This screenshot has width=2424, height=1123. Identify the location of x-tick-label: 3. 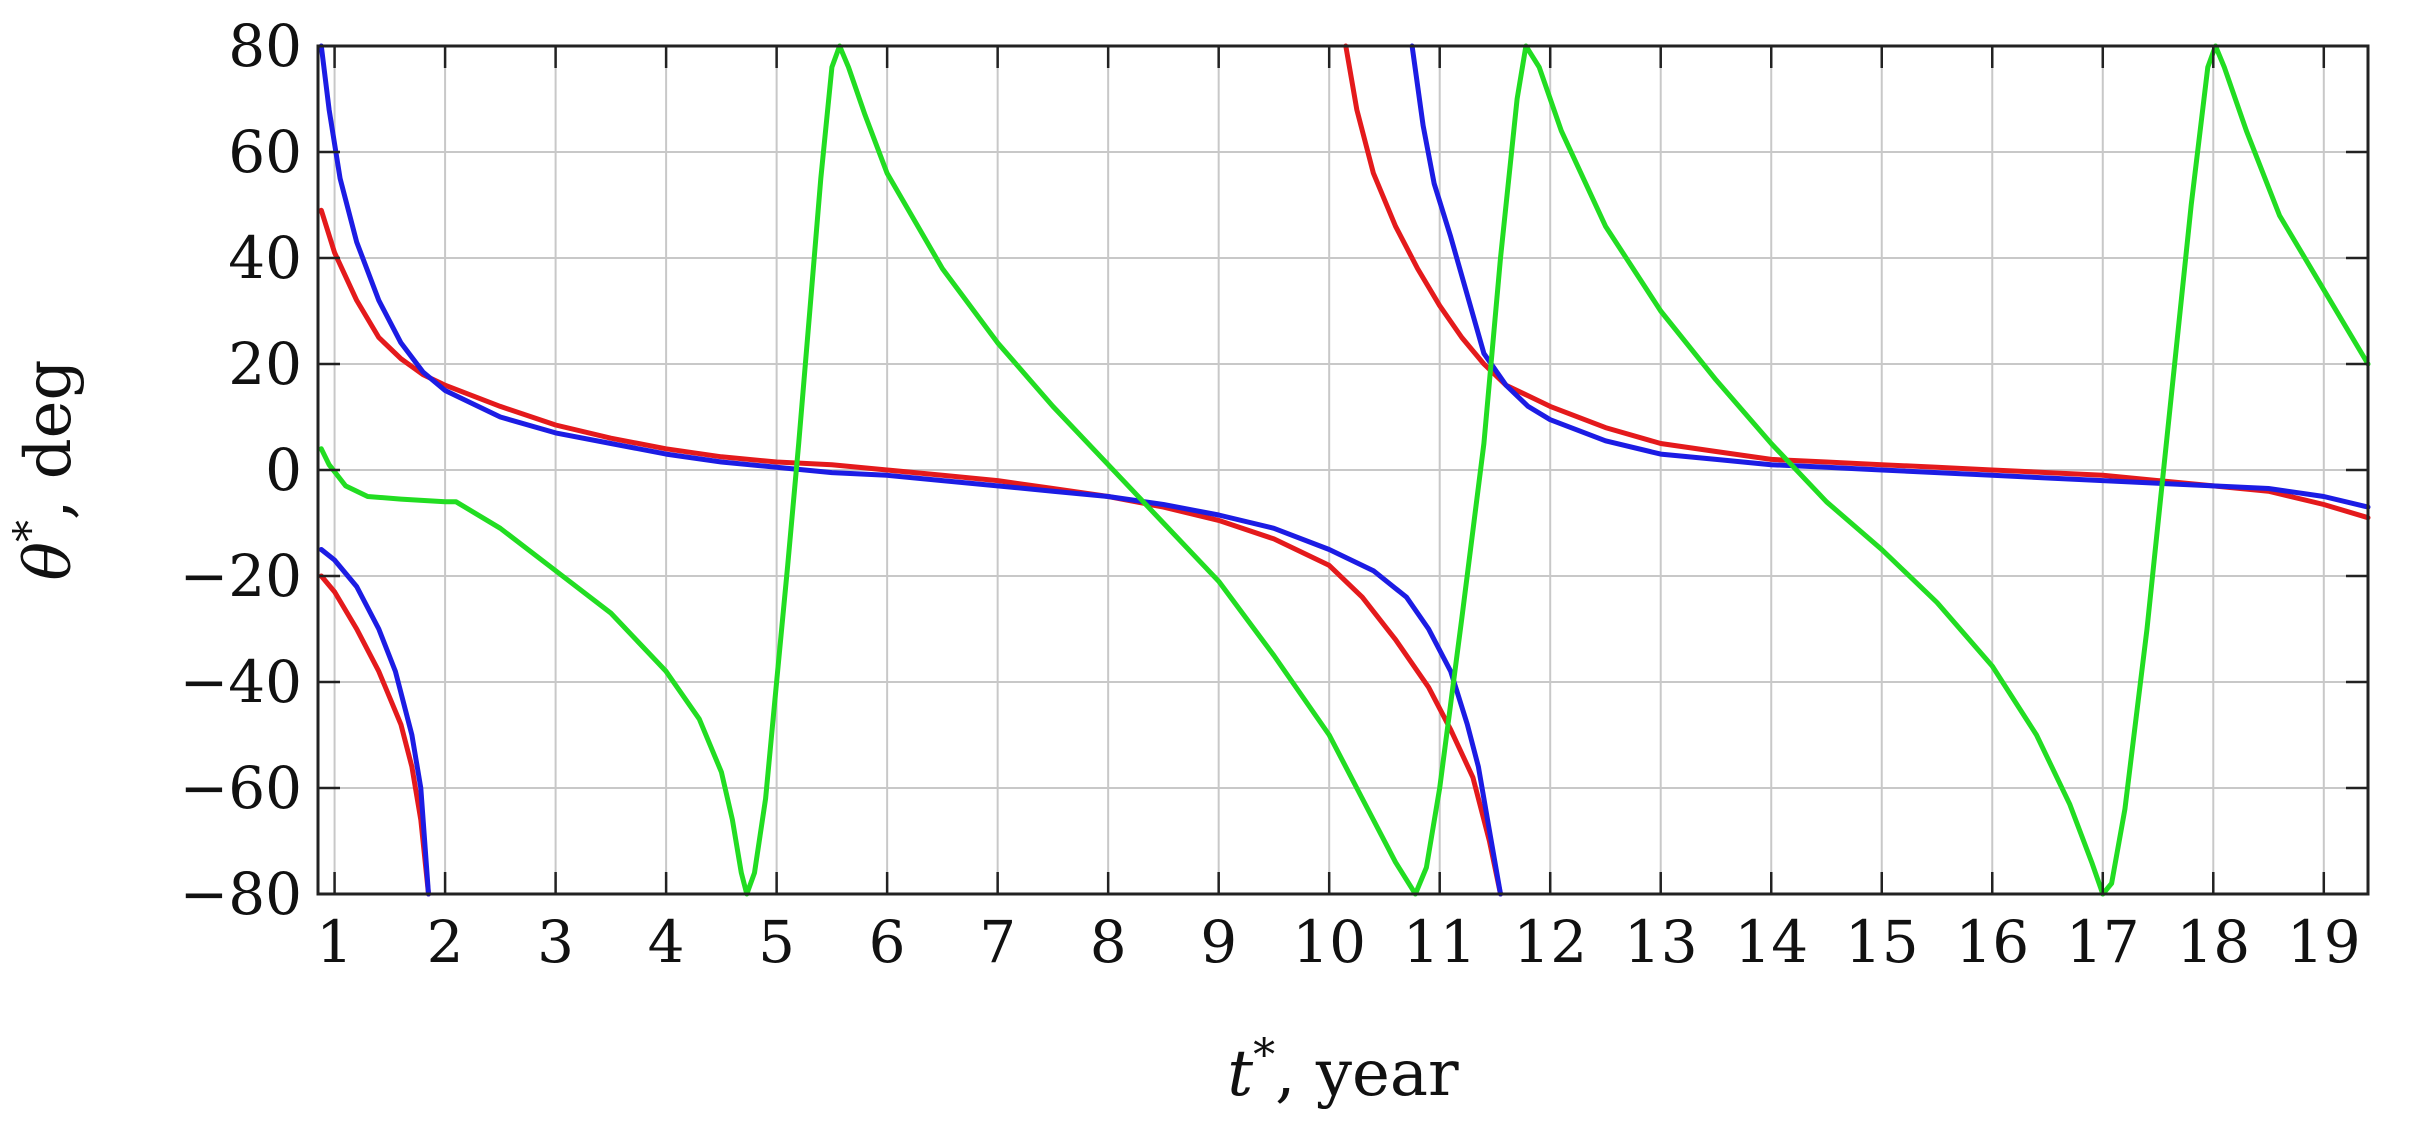
(555, 942).